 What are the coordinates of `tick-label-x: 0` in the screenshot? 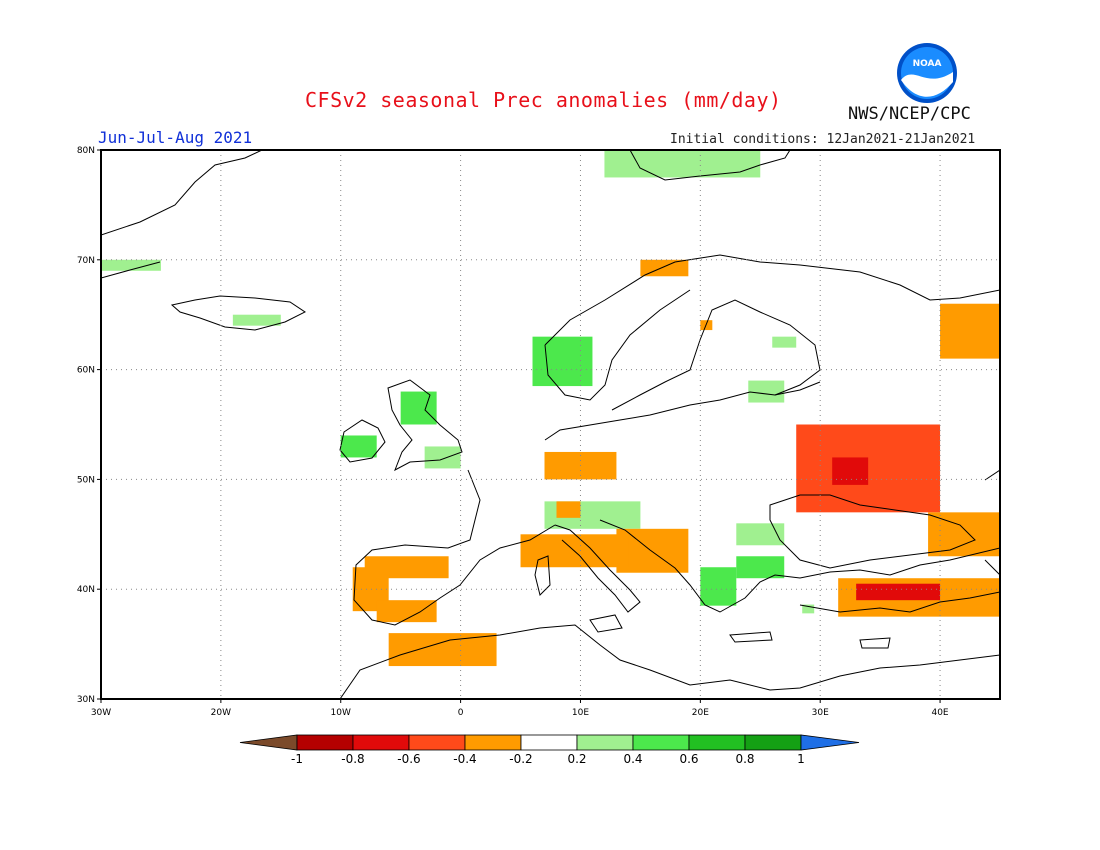 It's located at (461, 713).